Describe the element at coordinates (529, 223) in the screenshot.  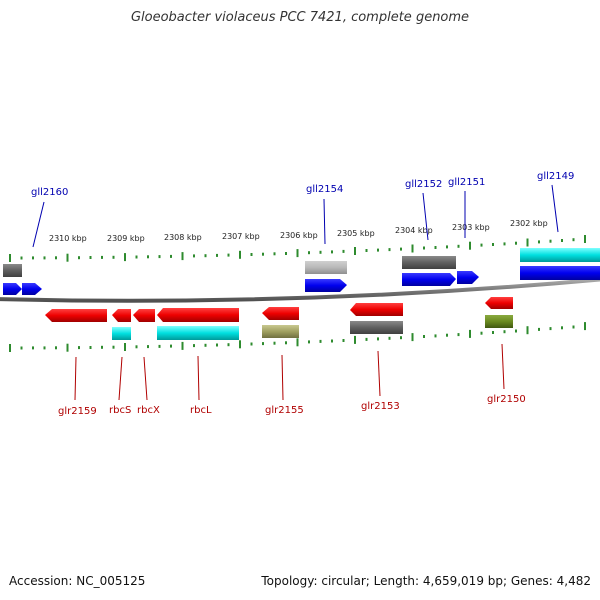
I see `scale-label: 2302 kbp` at that location.